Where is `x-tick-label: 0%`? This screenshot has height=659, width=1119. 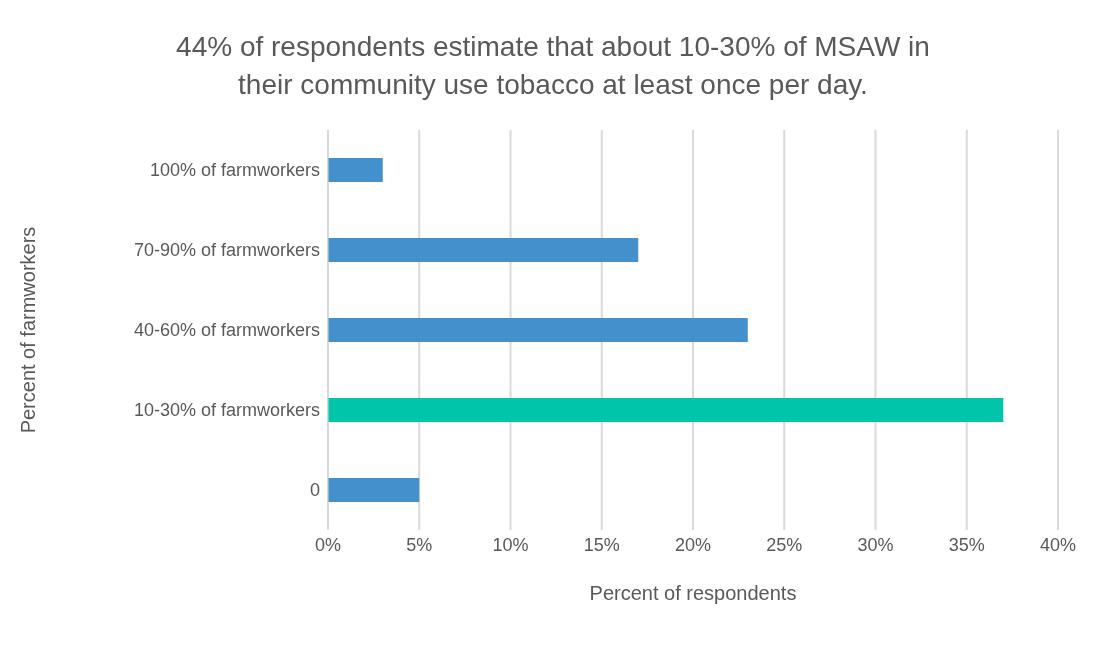 x-tick-label: 0% is located at coordinates (328, 544).